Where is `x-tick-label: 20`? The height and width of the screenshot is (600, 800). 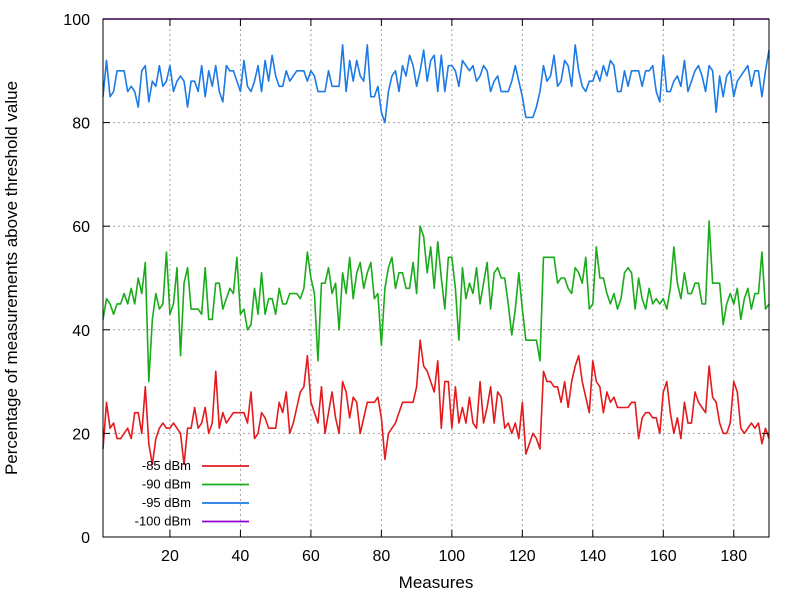
x-tick-label: 20 is located at coordinates (170, 556).